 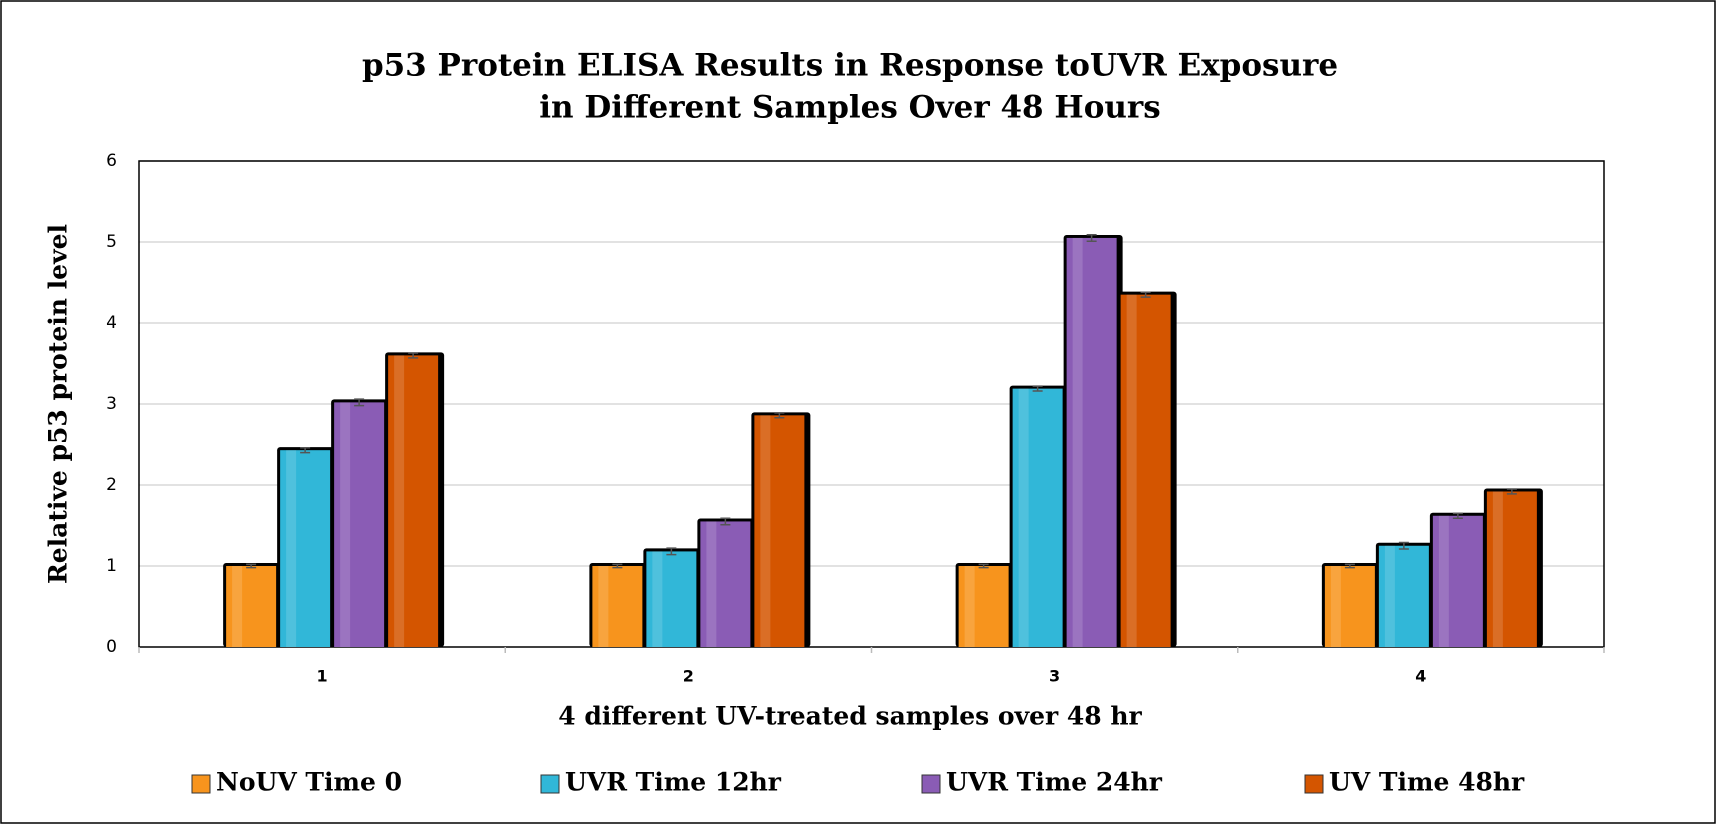 What do you see at coordinates (1420, 676) in the screenshot?
I see `x-tick-label: 4` at bounding box center [1420, 676].